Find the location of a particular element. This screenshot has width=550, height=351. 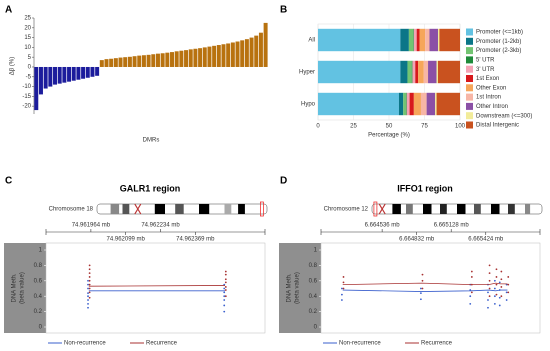

y-tick-label: 25 is located at coordinates (27, 19).